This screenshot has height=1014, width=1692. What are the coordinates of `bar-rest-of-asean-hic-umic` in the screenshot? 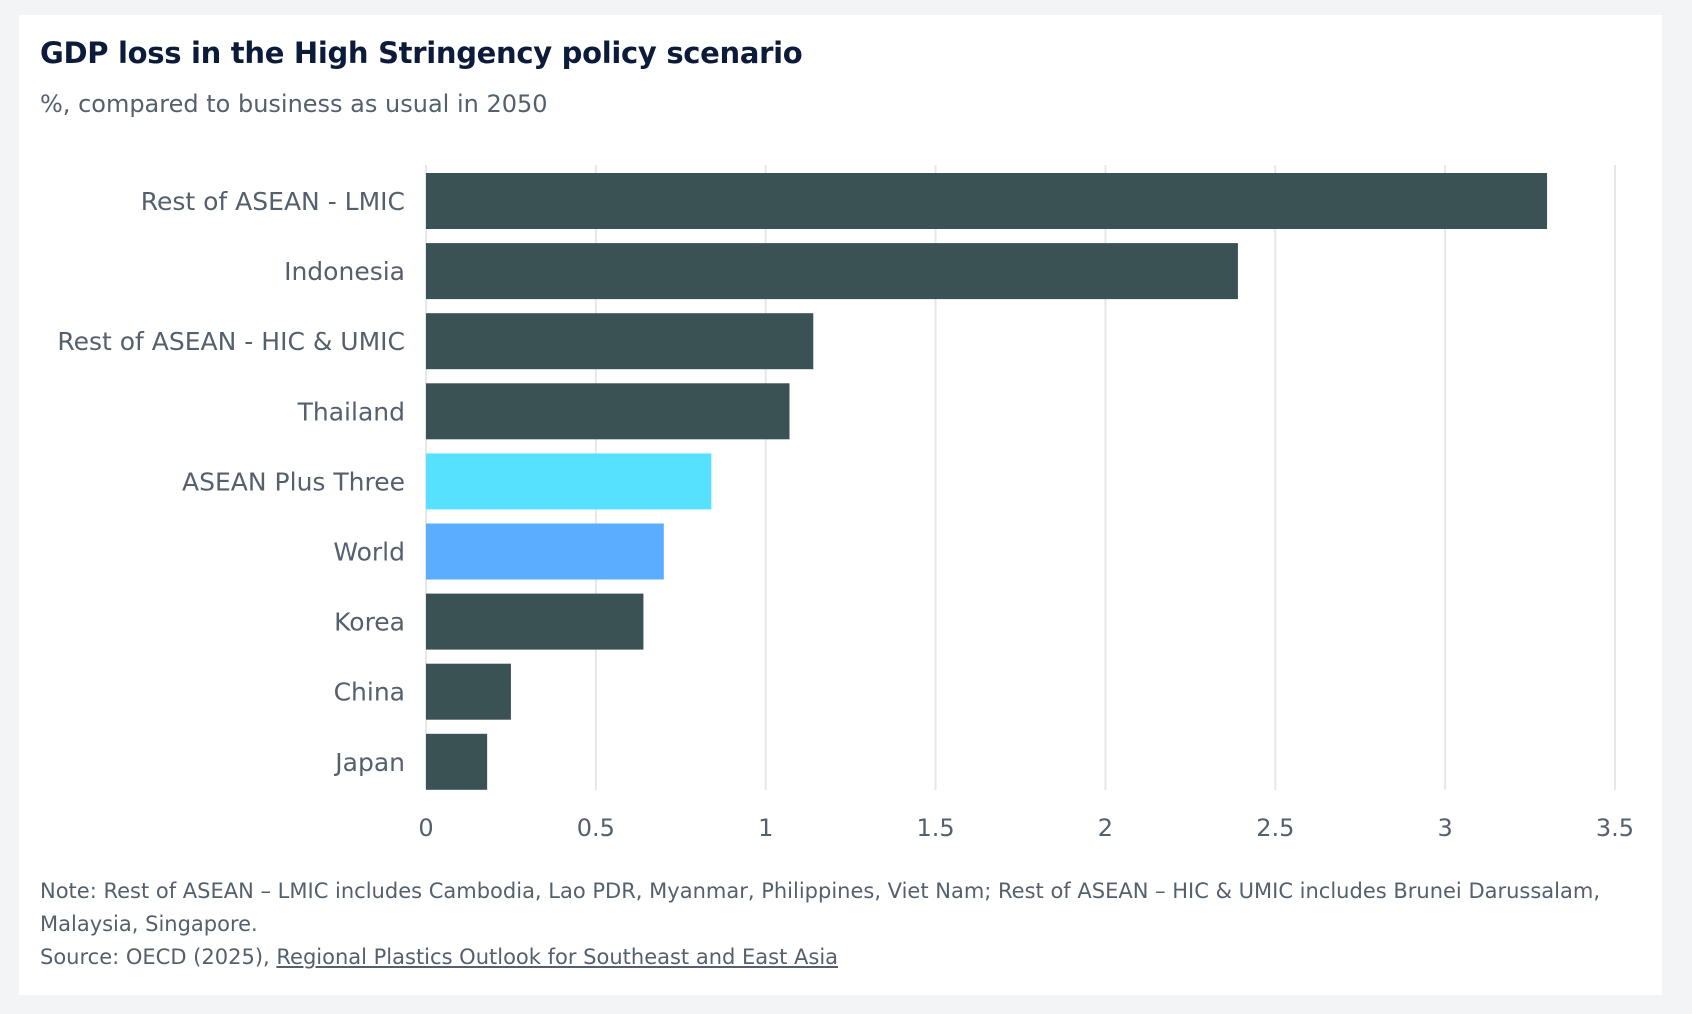 It's located at (620, 341).